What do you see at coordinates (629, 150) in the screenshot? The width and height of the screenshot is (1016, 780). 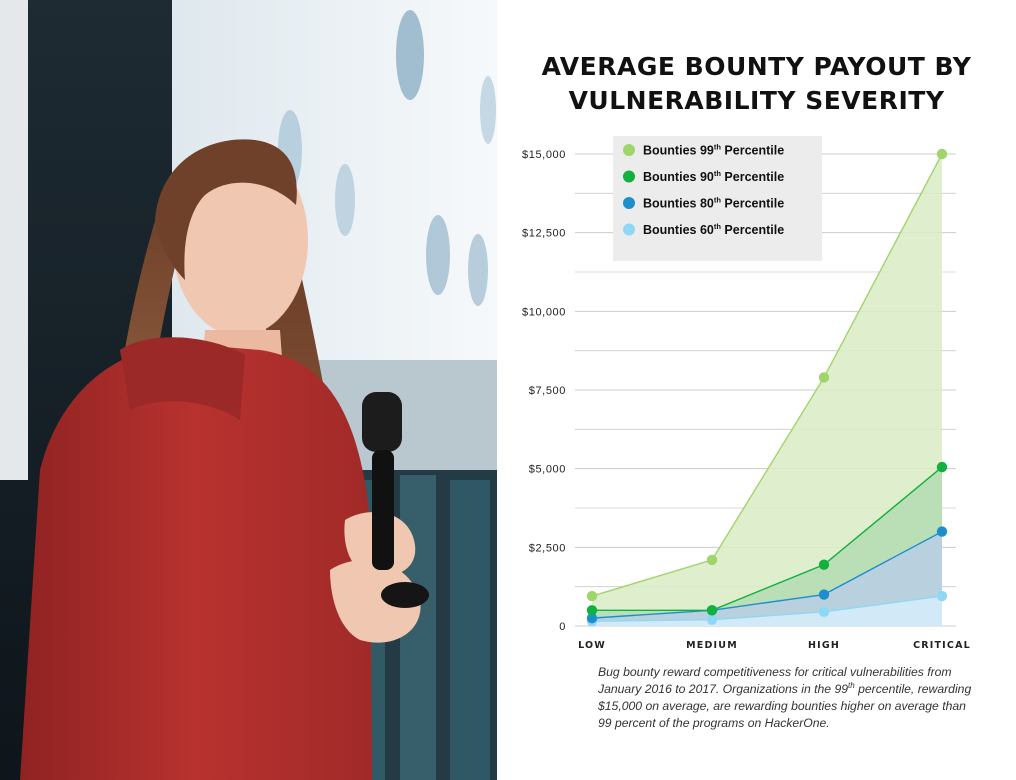 I see `legend-swatch-p99` at bounding box center [629, 150].